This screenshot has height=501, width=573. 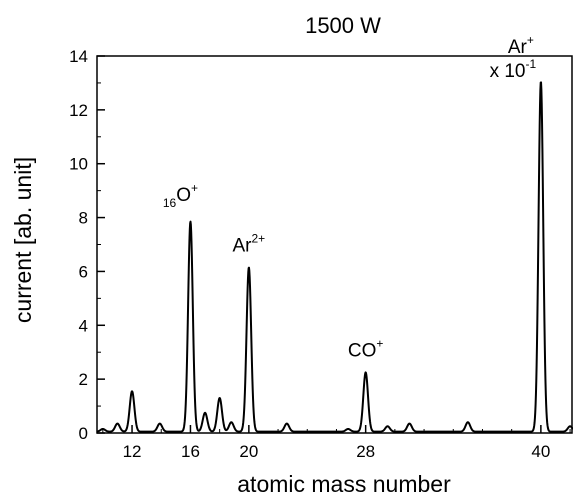 What do you see at coordinates (83, 218) in the screenshot?
I see `y-tick-label-8: 8` at bounding box center [83, 218].